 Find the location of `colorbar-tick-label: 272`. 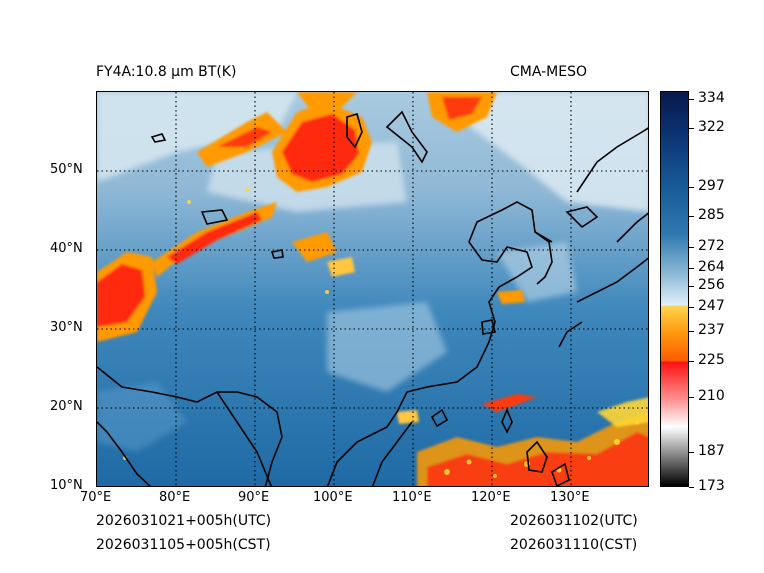

colorbar-tick-label: 272 is located at coordinates (711, 246).